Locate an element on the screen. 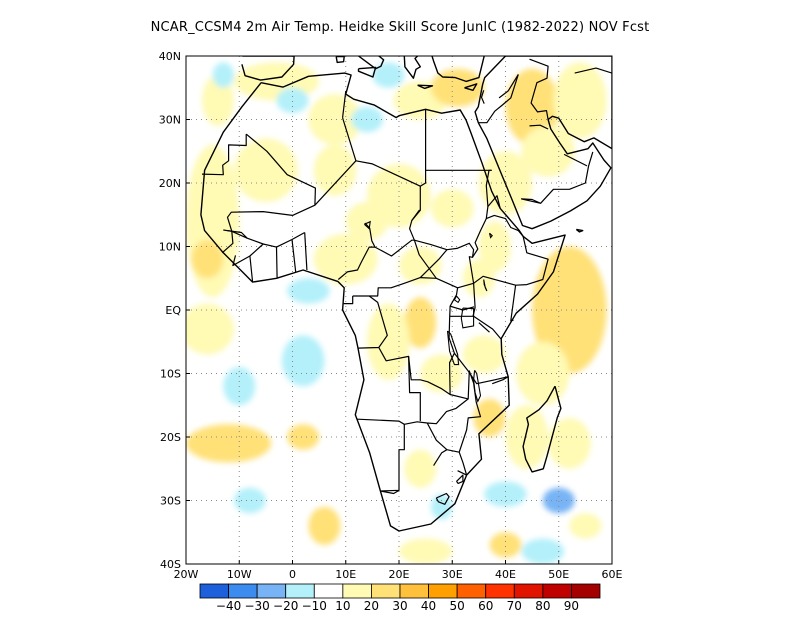 The image size is (800, 618). latitude-tick-label: 40S is located at coordinates (170, 564).